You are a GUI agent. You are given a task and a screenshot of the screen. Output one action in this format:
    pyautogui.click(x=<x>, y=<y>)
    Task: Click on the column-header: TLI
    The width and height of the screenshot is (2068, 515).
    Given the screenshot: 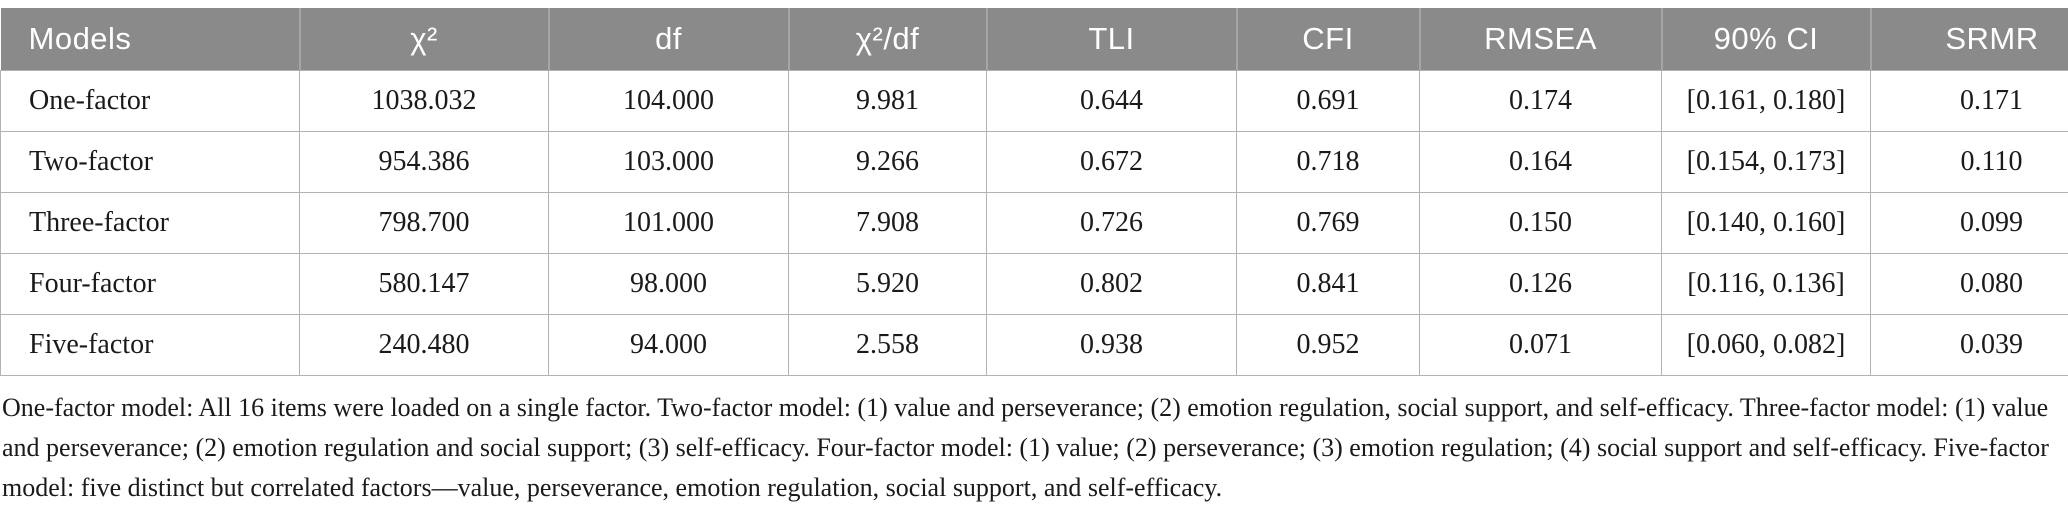 What is the action you would take?
    pyautogui.click(x=1112, y=39)
    